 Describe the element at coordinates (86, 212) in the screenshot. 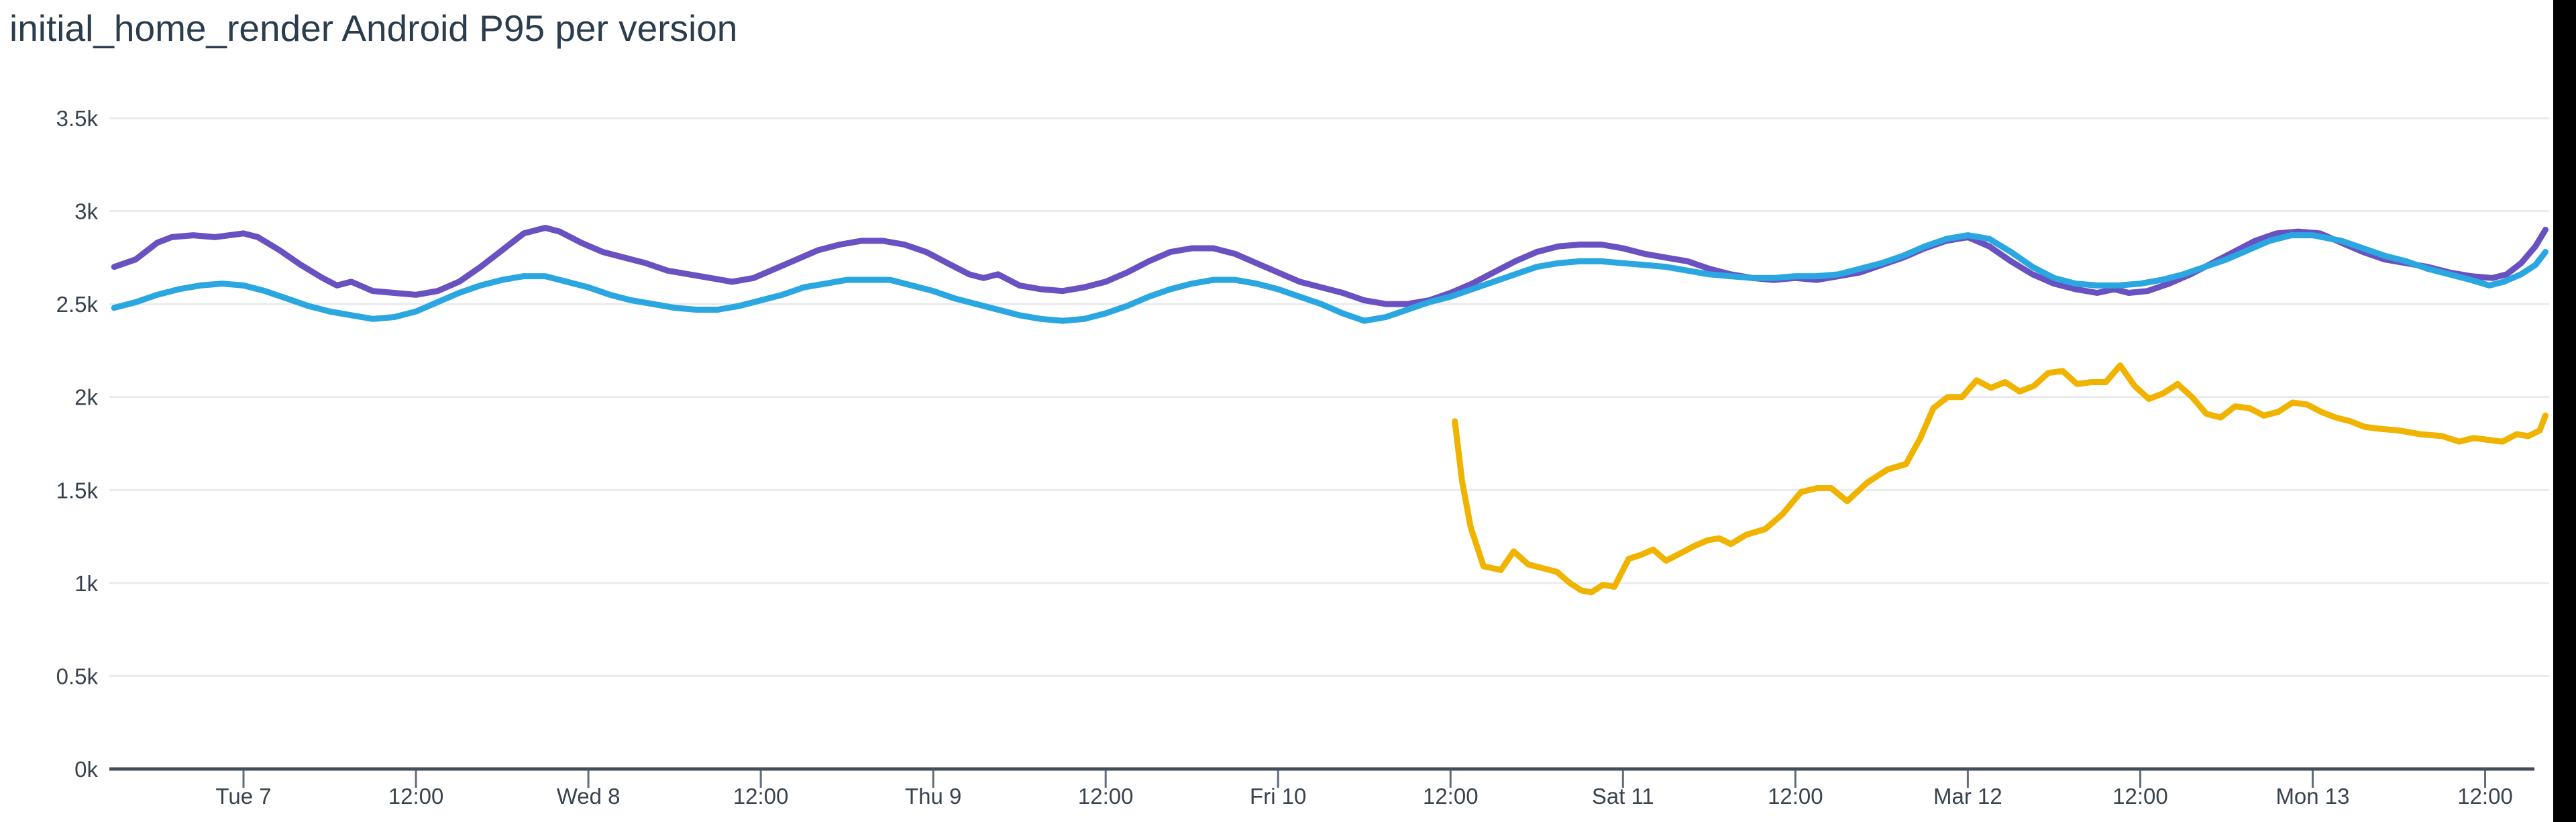

I see `y-tick-label: 3k` at that location.